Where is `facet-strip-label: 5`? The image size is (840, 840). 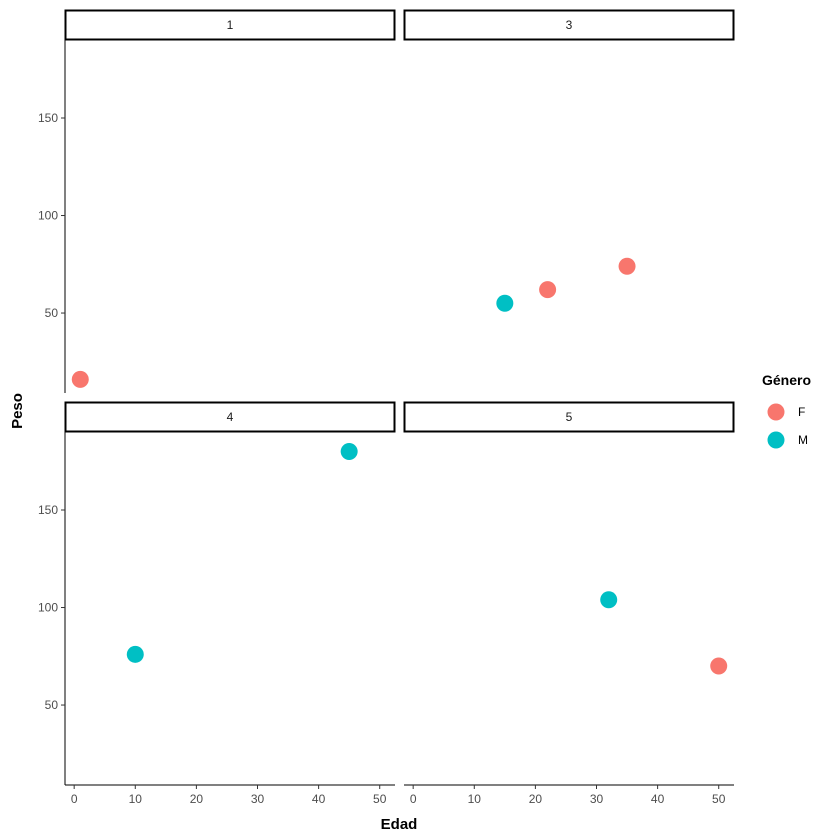
facet-strip-label: 5 is located at coordinates (569, 417).